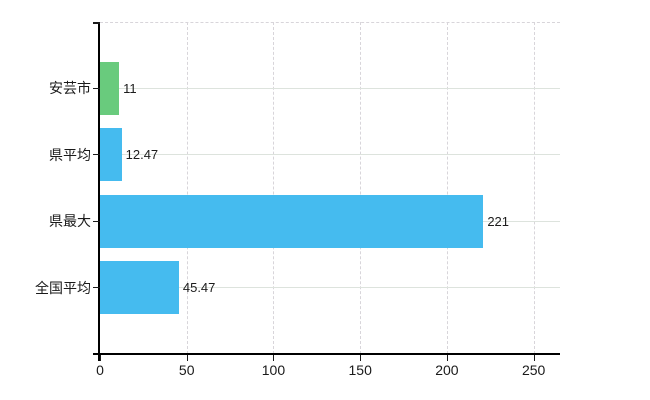 The width and height of the screenshot is (650, 400). Describe the element at coordinates (63, 287) in the screenshot. I see `category-label-全国平均: 全国平均` at that location.